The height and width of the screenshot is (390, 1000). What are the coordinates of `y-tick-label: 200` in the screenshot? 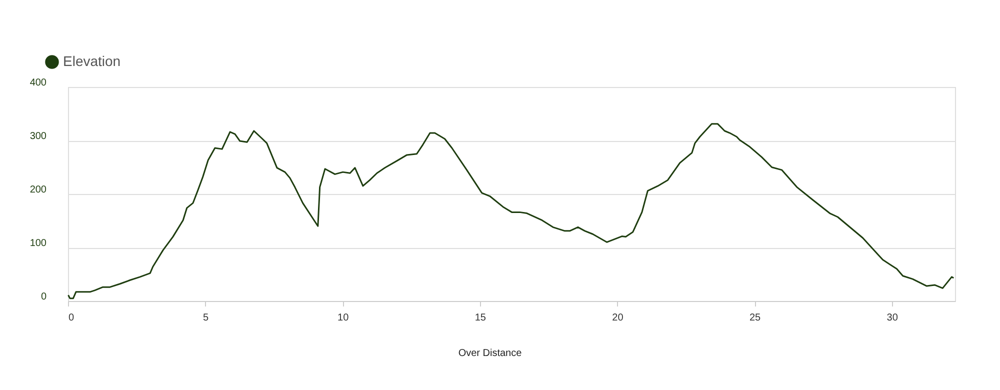 It's located at (38, 190).